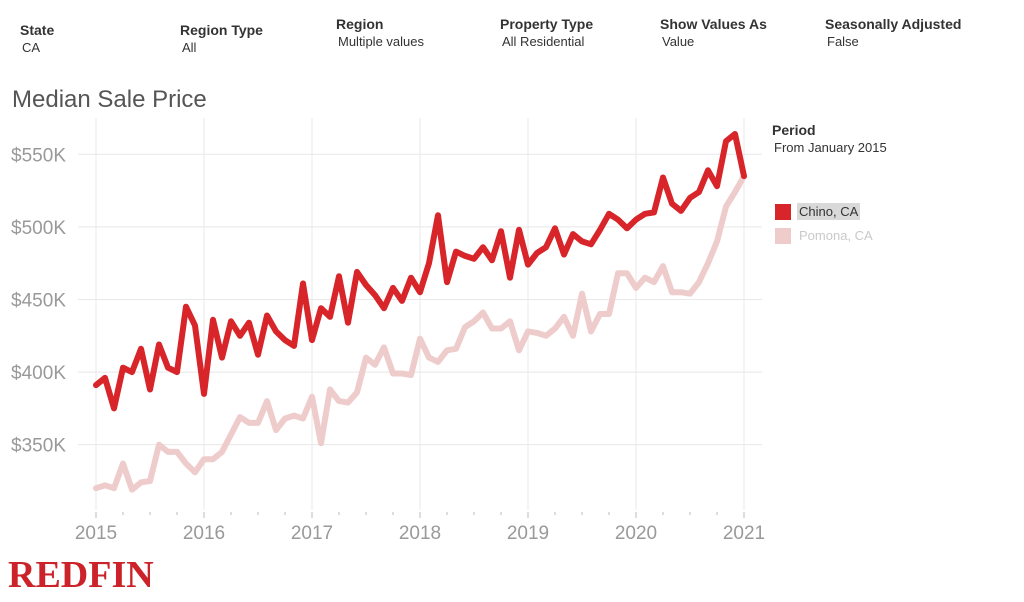 The image size is (1024, 602). I want to click on x-tick-label: 2019, so click(528, 533).